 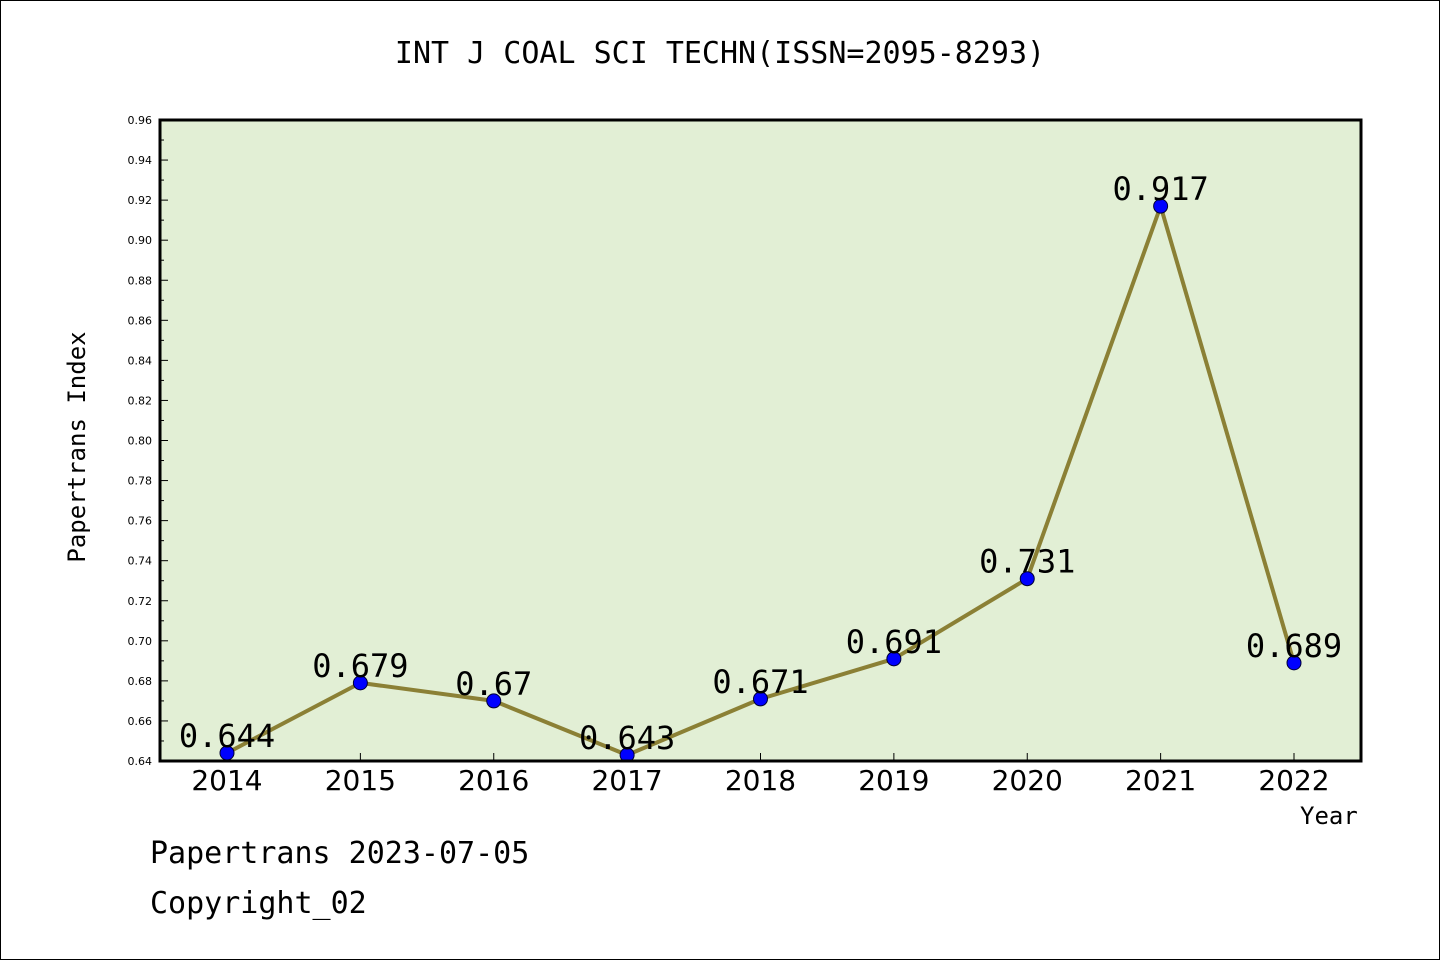 What do you see at coordinates (627, 738) in the screenshot?
I see `data-label: 0.643` at bounding box center [627, 738].